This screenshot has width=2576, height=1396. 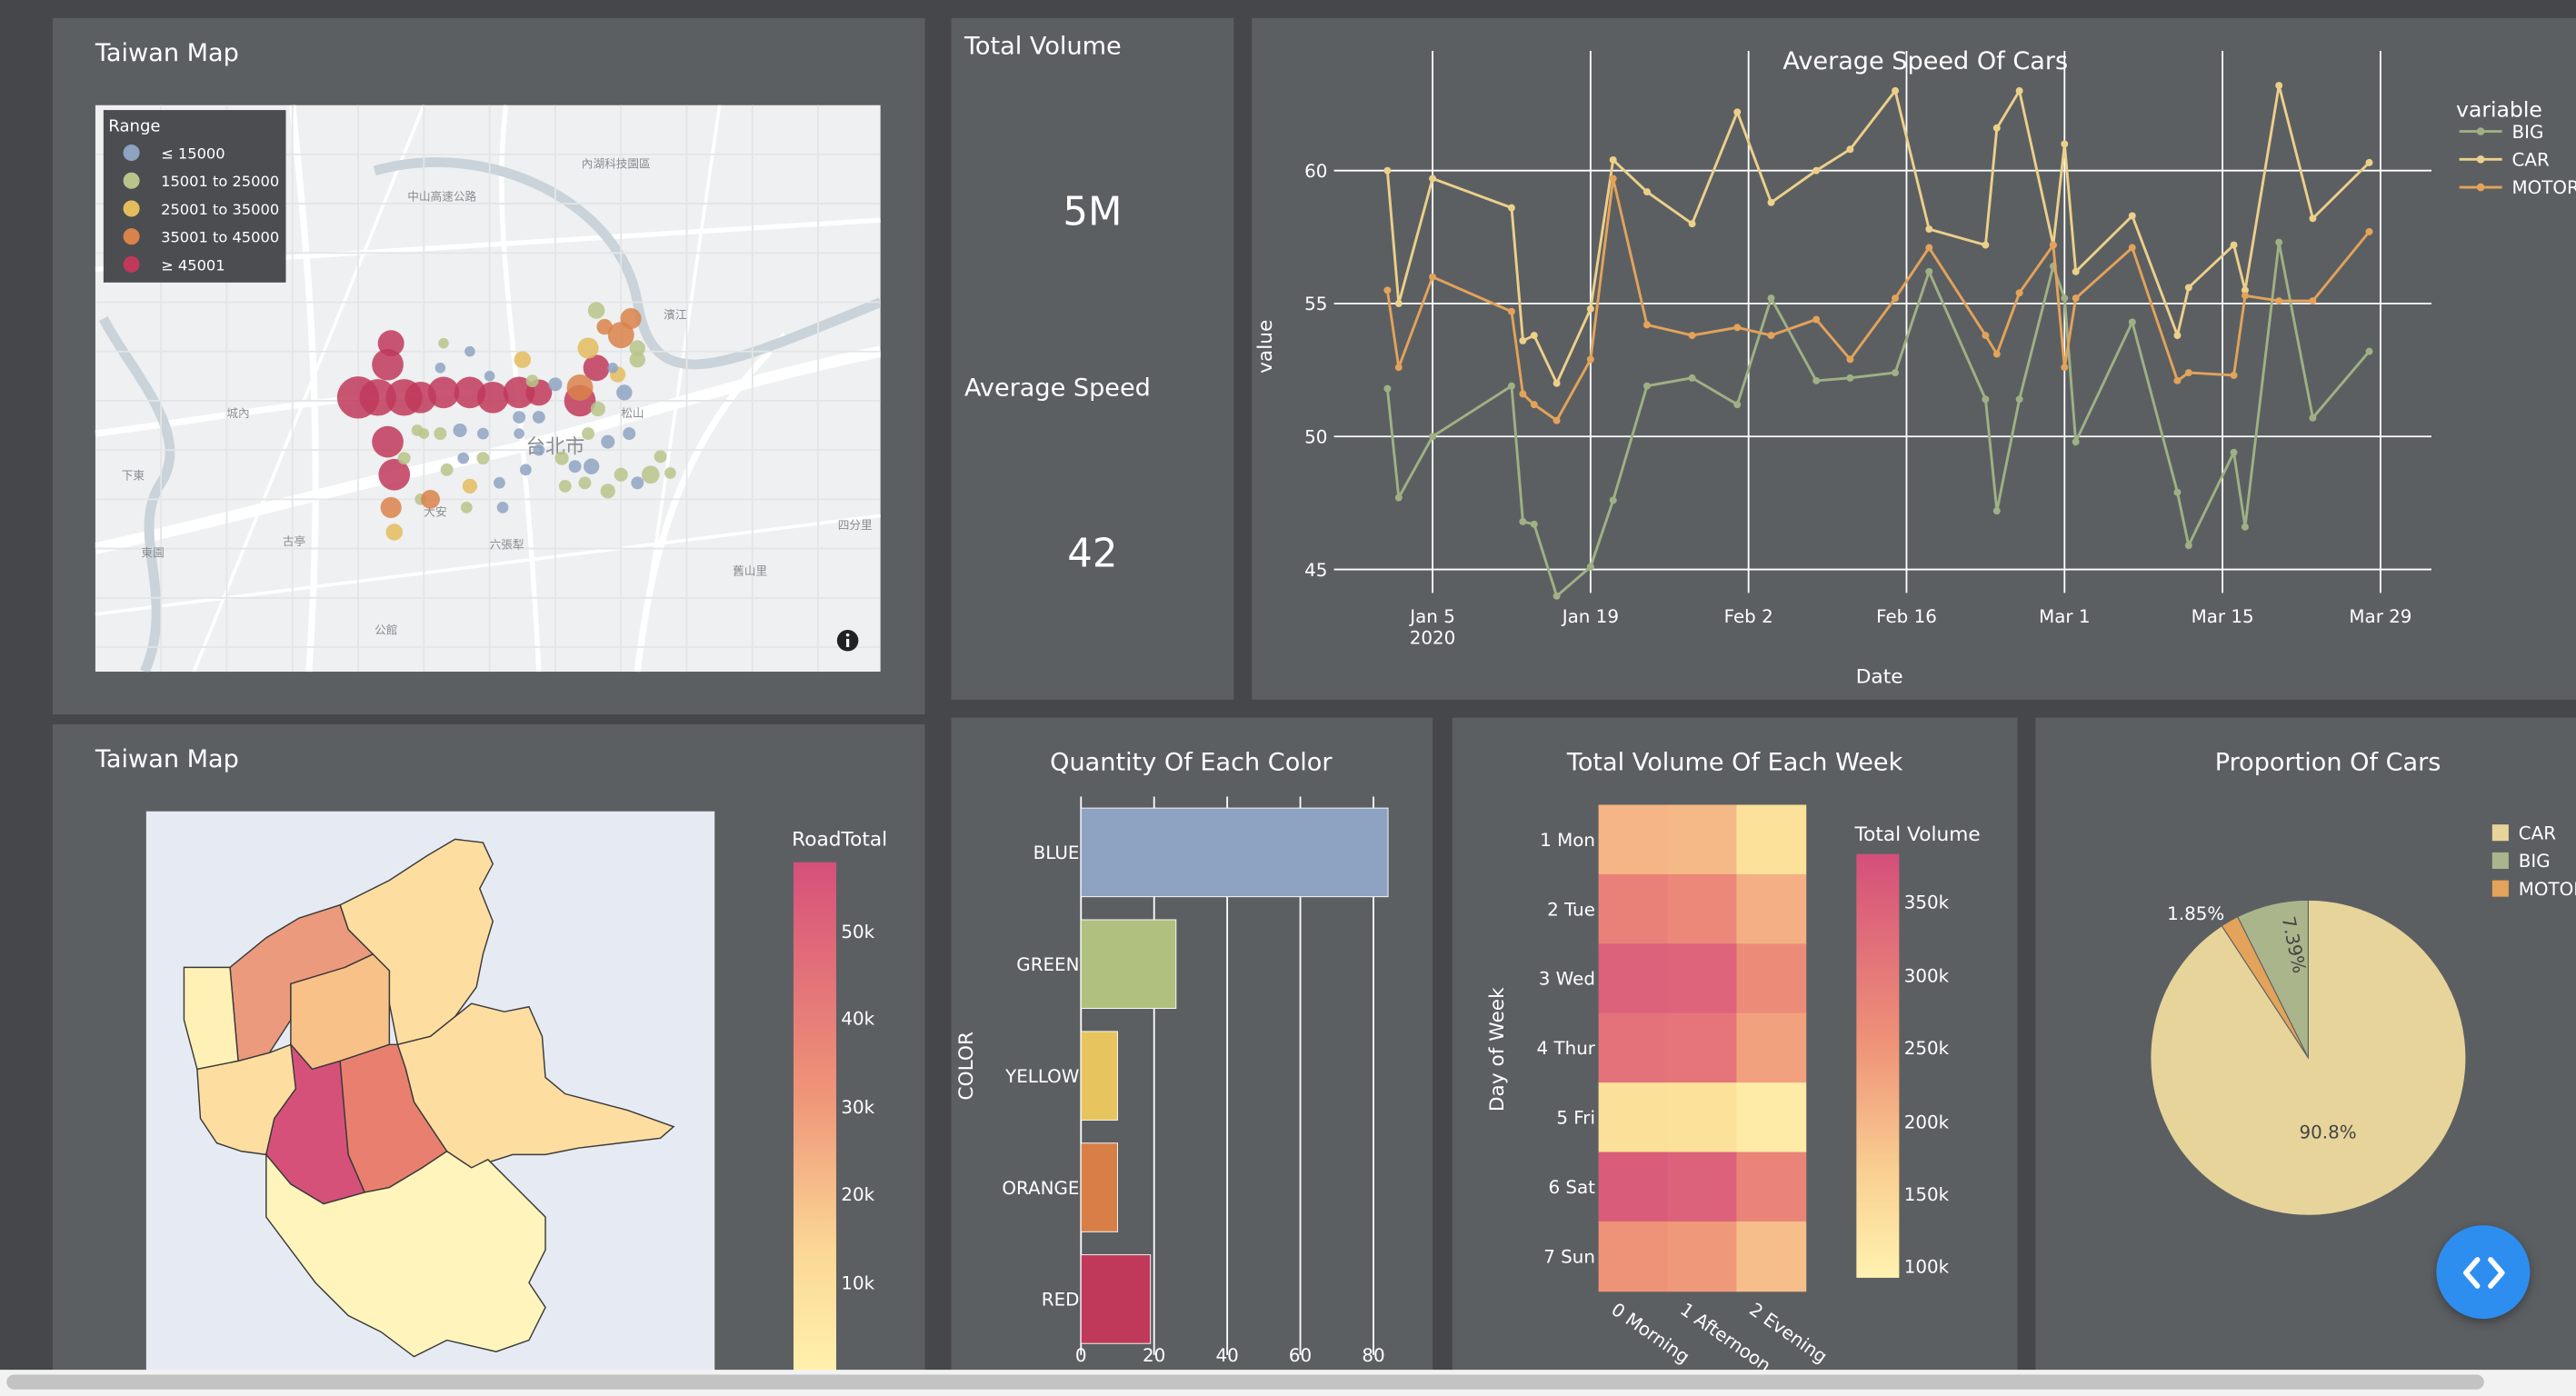 I want to click on legend-label: 15001 to 25000, so click(x=220, y=181).